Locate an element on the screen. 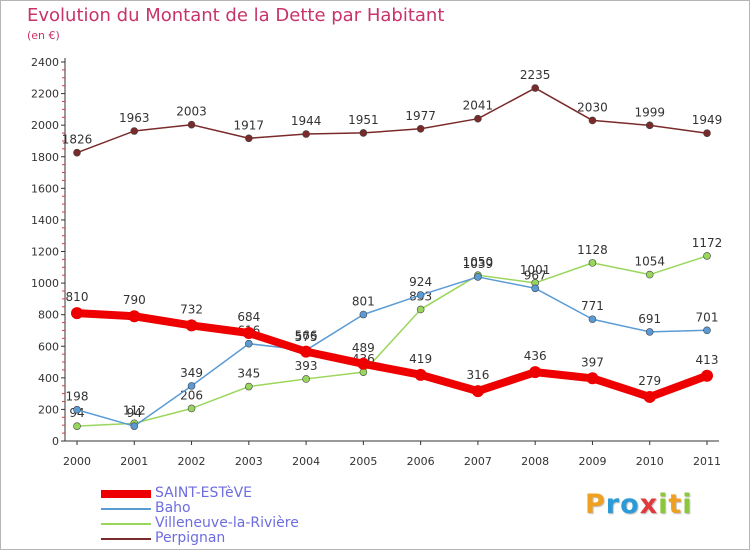  logo-letter: o is located at coordinates (630, 504).